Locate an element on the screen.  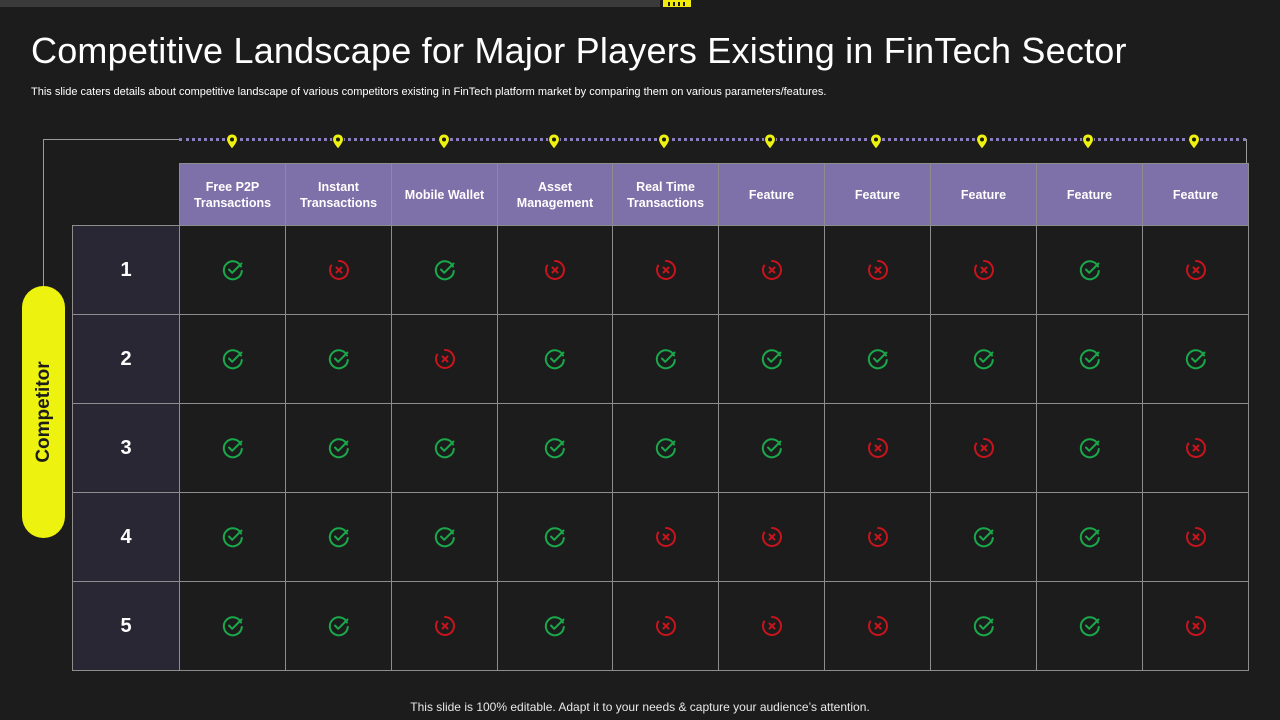
dotted-timeline is located at coordinates (712, 139).